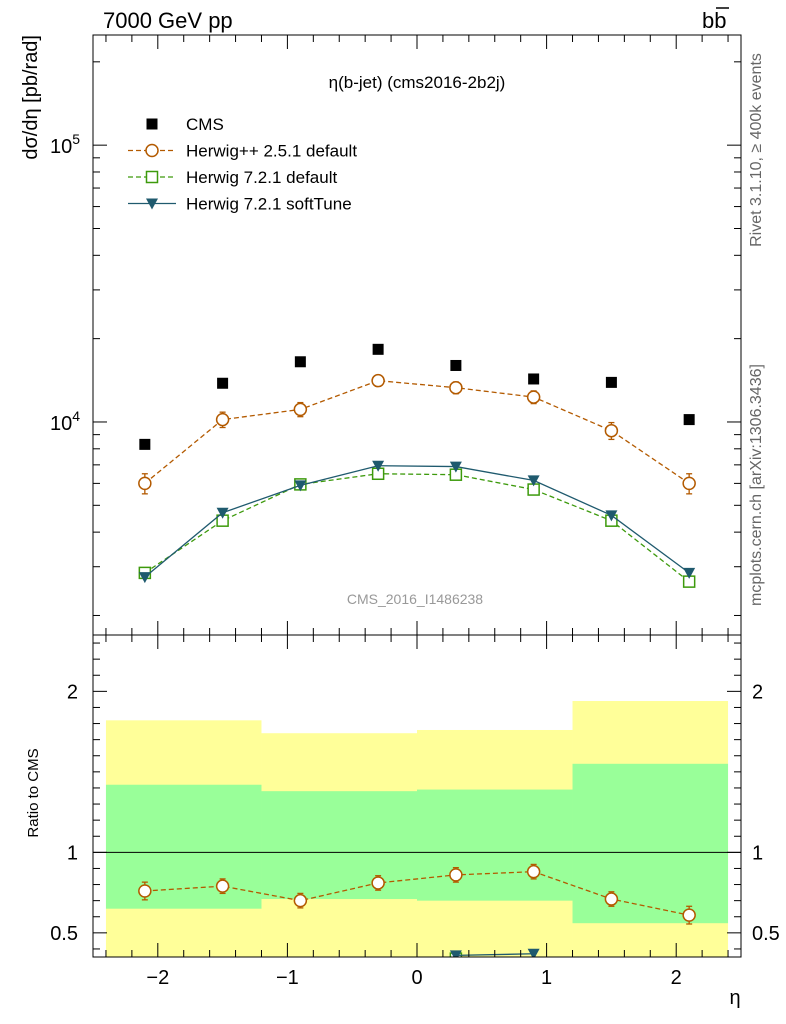 This screenshot has width=786, height=1024. I want to click on x-tick-label: 1, so click(546, 978).